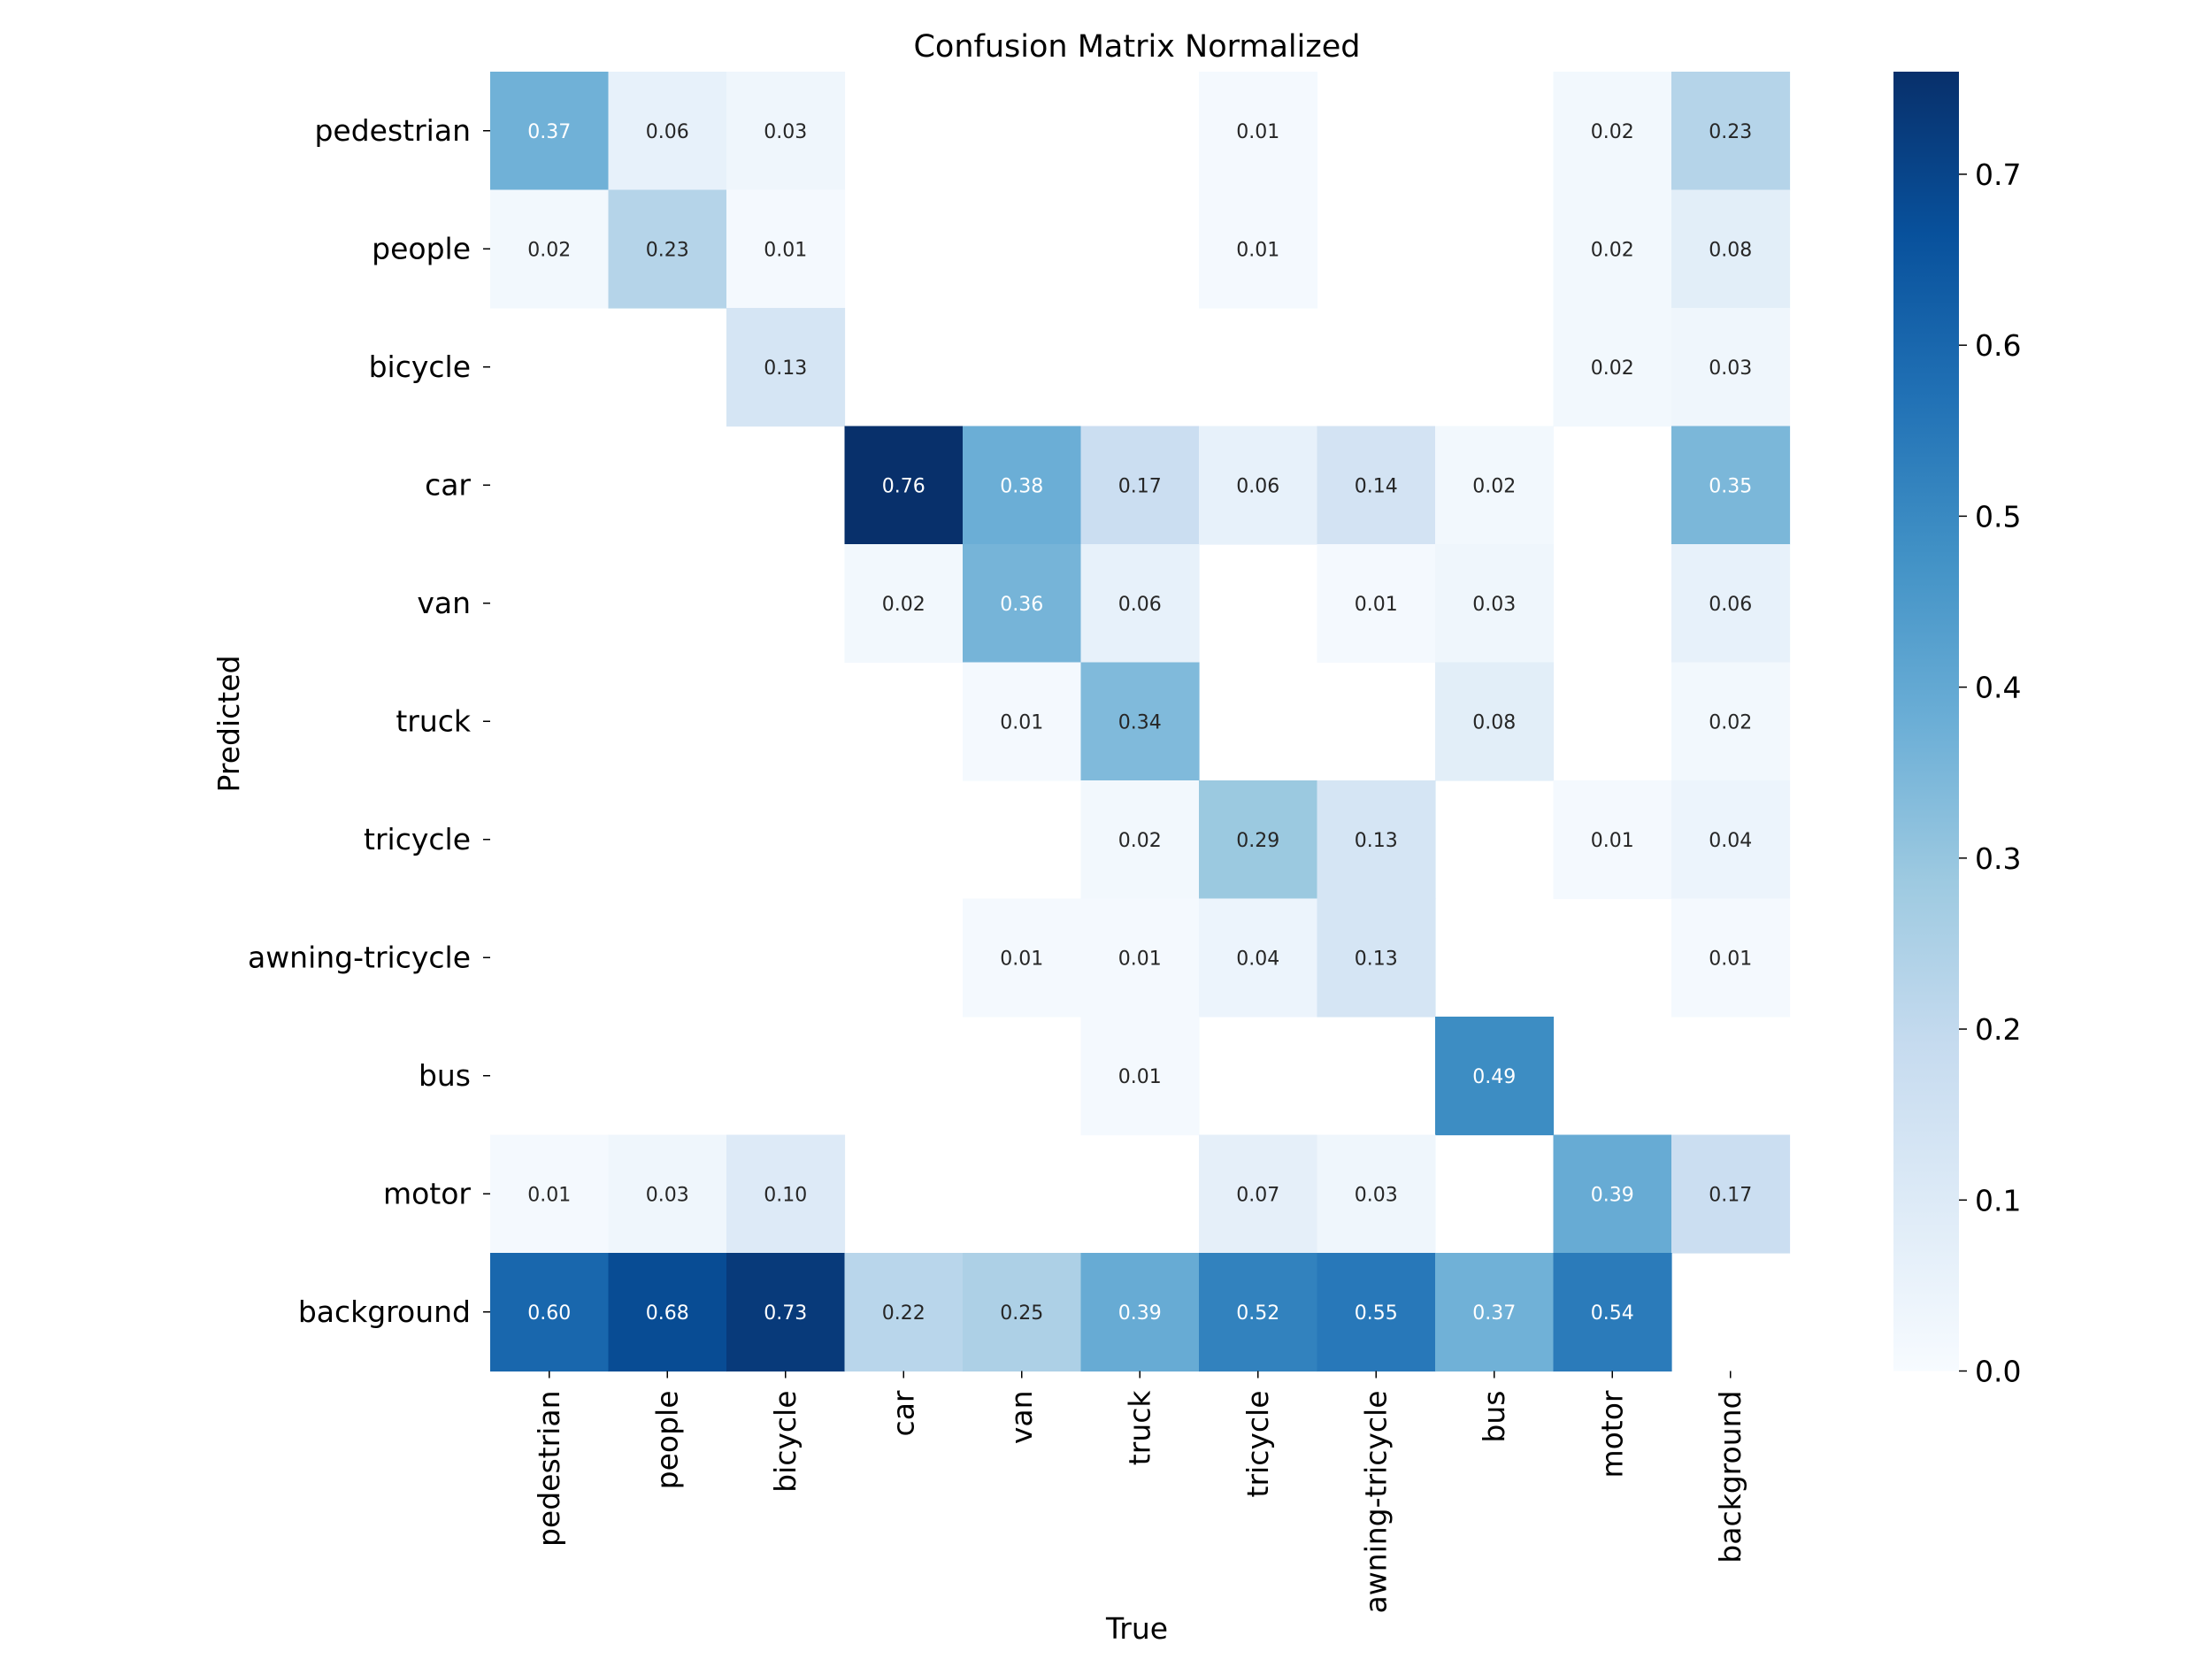 The height and width of the screenshot is (1659, 2212). I want to click on colorbar-tick-label: 0.1, so click(1998, 1200).